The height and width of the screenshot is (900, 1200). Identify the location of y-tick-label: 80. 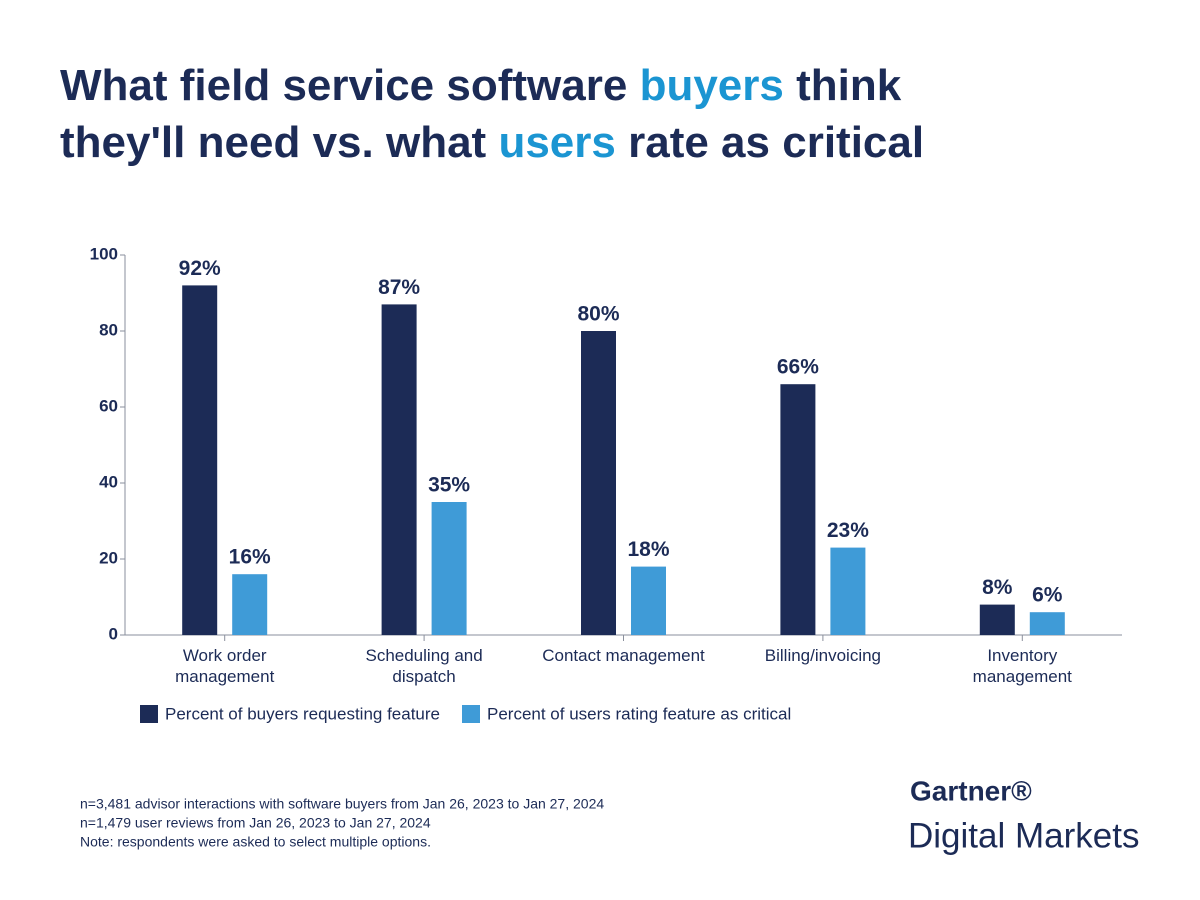
(108, 329).